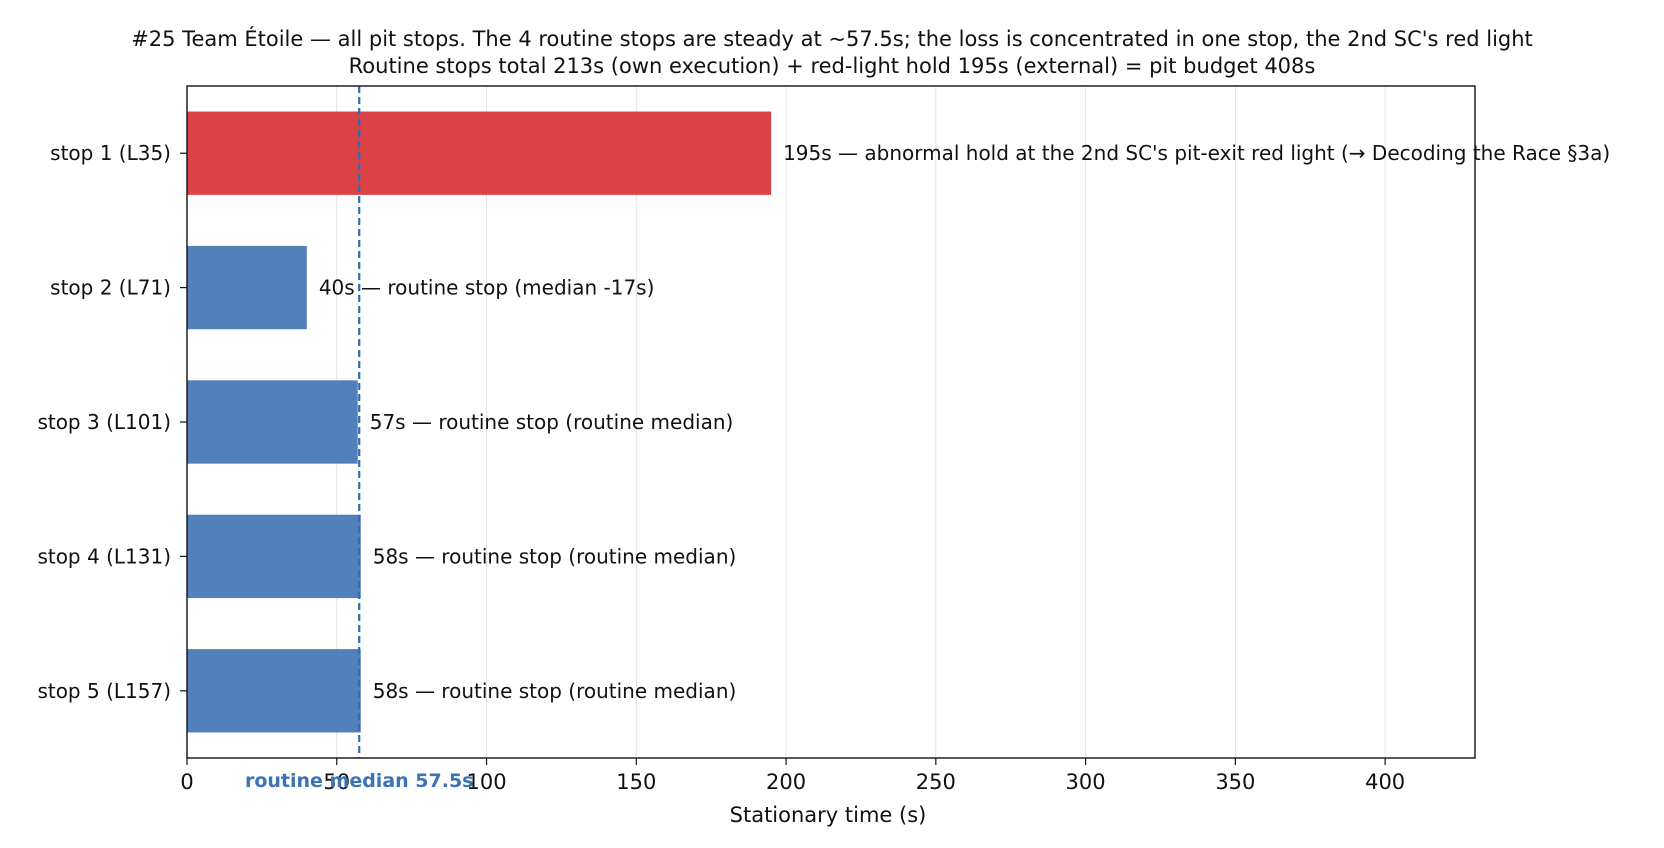 The image size is (1664, 848). I want to click on x-tick-label: 100, so click(486, 782).